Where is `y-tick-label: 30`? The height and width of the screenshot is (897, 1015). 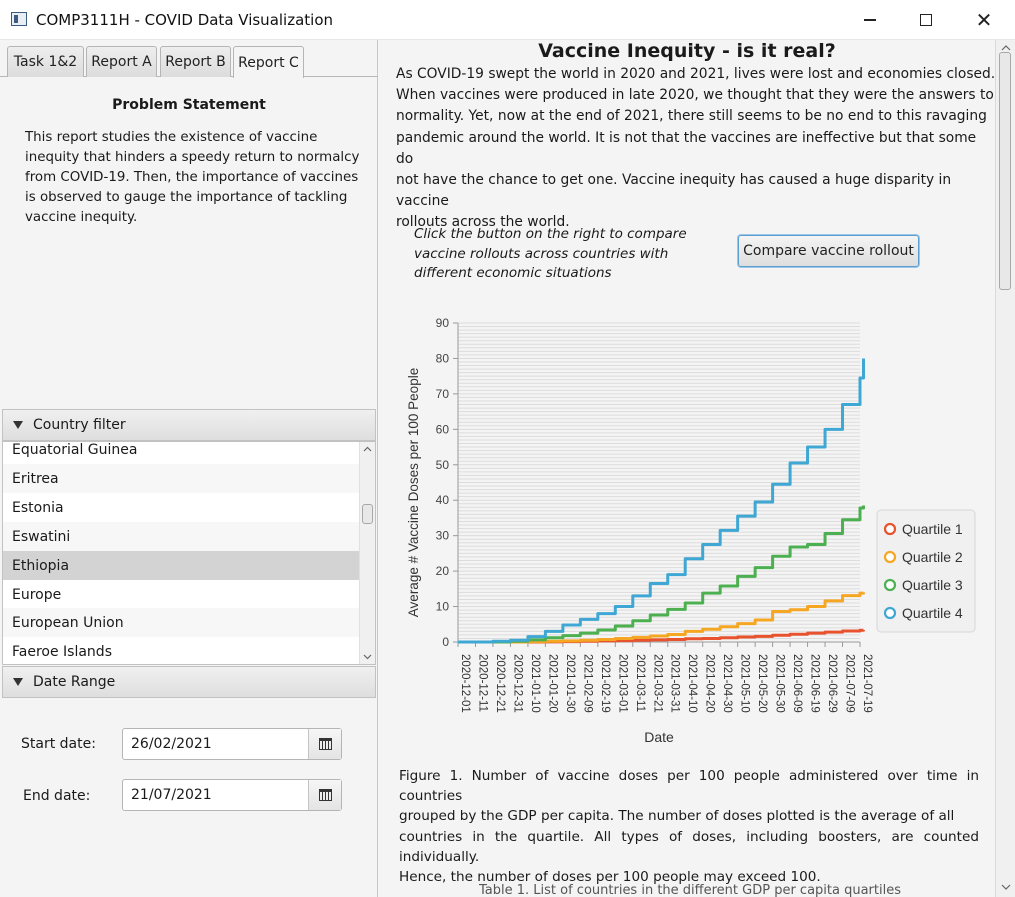
y-tick-label: 30 is located at coordinates (443, 536).